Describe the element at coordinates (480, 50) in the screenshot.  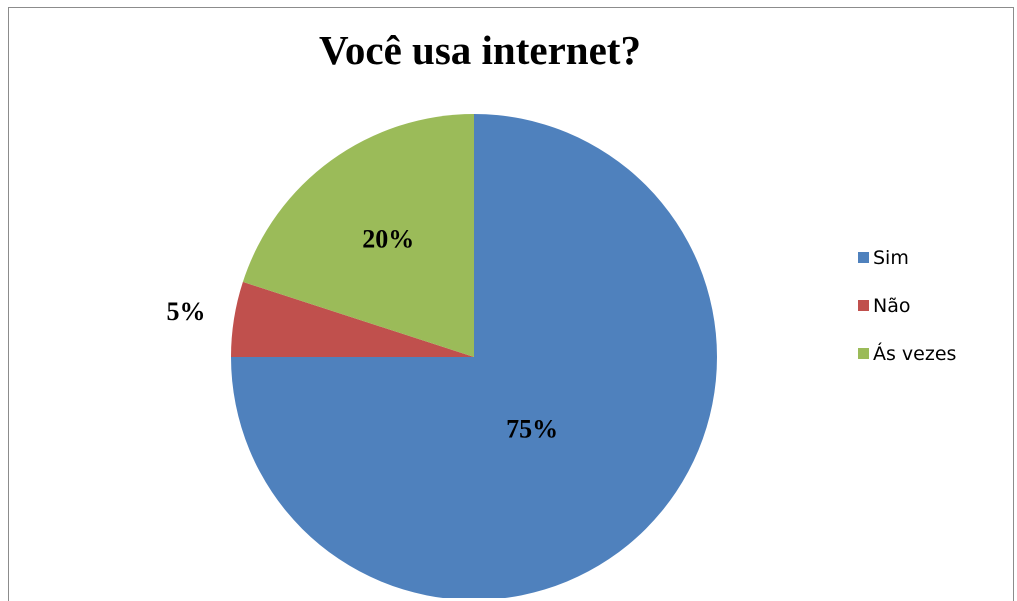
I see `chart-title: Você usa internet?` at that location.